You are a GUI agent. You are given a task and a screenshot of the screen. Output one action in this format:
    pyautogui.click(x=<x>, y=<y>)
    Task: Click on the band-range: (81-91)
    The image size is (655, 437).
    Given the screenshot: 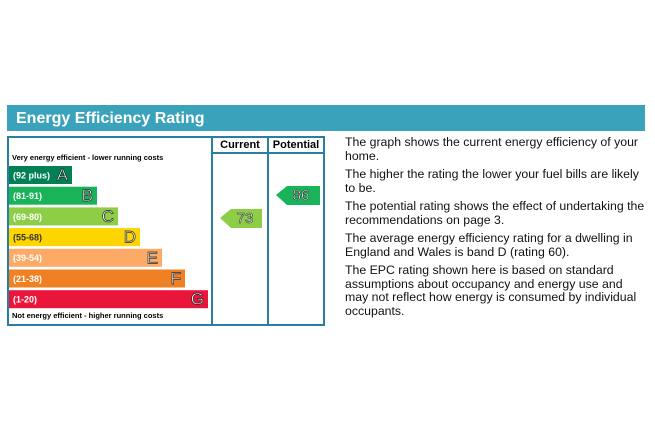 What is the action you would take?
    pyautogui.click(x=27, y=196)
    